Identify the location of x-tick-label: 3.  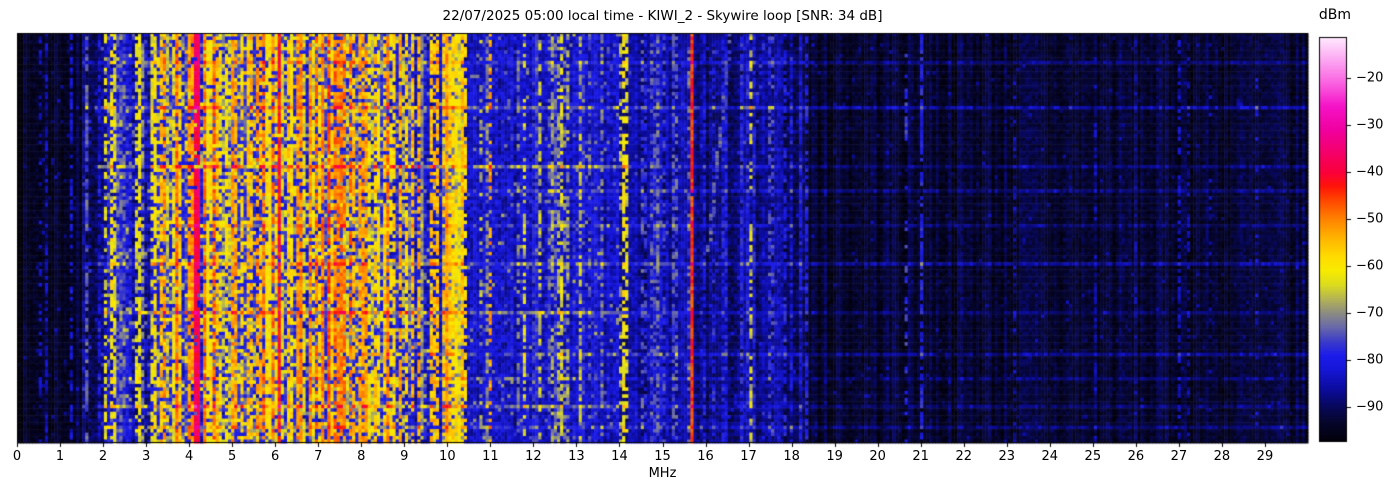
(146, 456).